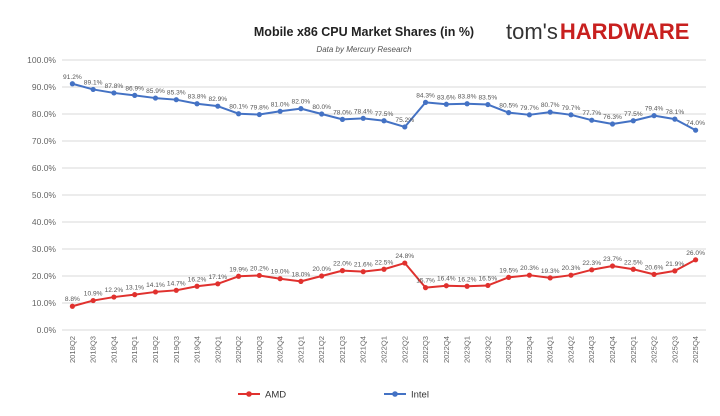 This screenshot has height=416, width=720. I want to click on amd-data-label: 16.5%, so click(488, 278).